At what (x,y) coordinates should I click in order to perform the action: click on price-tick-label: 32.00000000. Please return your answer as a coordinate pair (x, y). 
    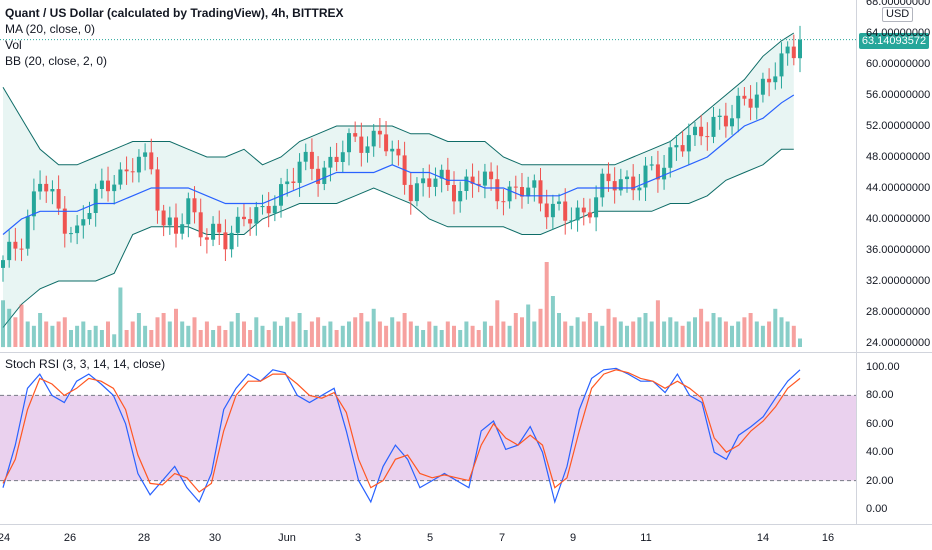
    Looking at the image, I should click on (898, 281).